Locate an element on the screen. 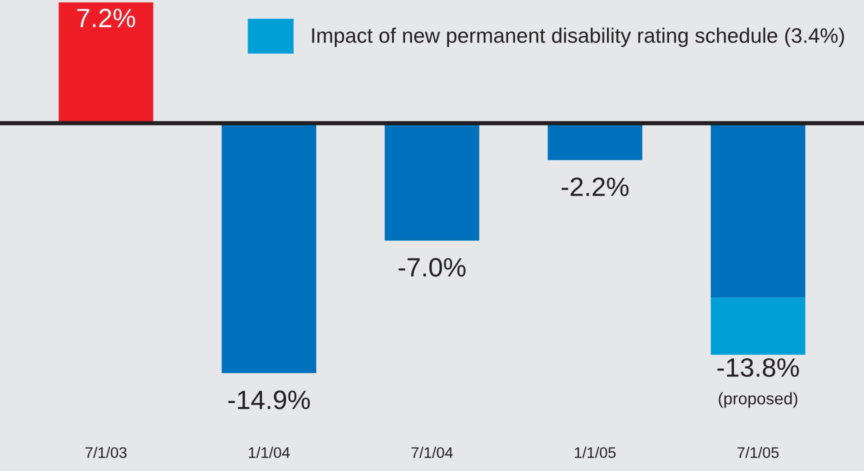 Image resolution: width=864 pixels, height=471 pixels. x-tick-label: 1/1/04 is located at coordinates (269, 452).